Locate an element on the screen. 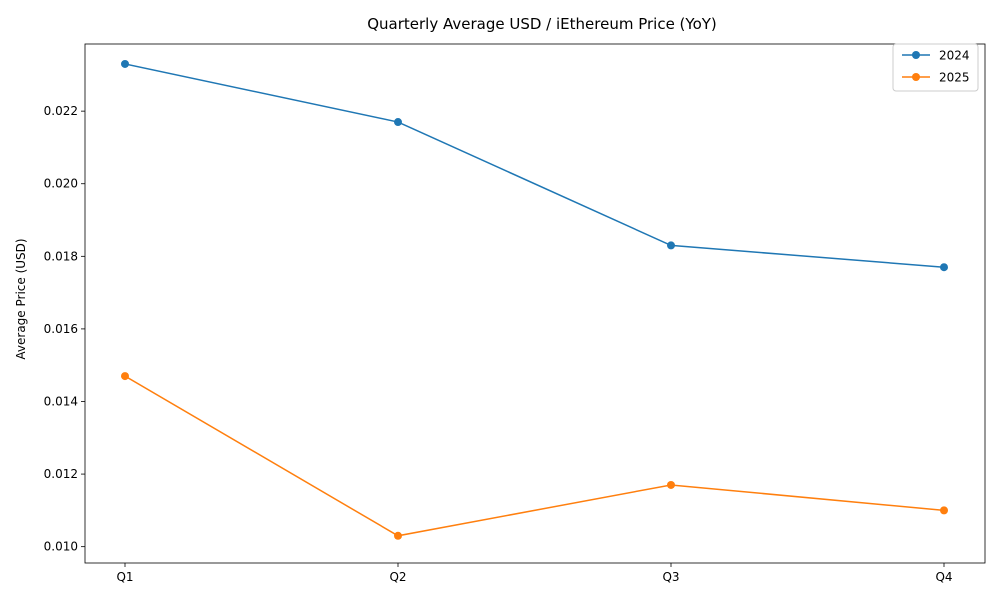 The width and height of the screenshot is (1000, 600). data-point-2025-q4 is located at coordinates (944, 510).